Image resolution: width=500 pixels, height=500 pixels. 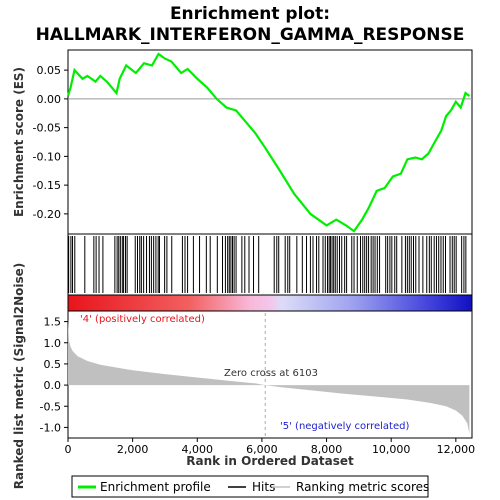 I want to click on legend-label-ranking: Ranking metric scores, so click(x=362, y=487).